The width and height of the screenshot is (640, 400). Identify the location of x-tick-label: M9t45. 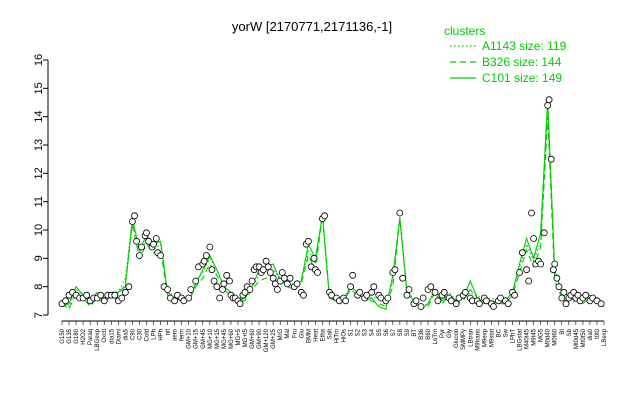
(535, 336).